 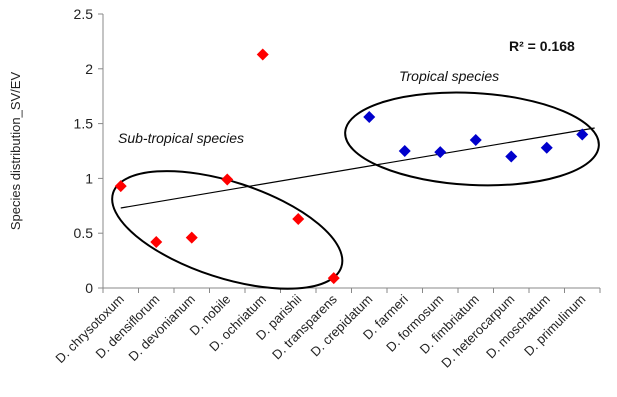 I want to click on y-tick-label: 1, so click(x=89, y=178).